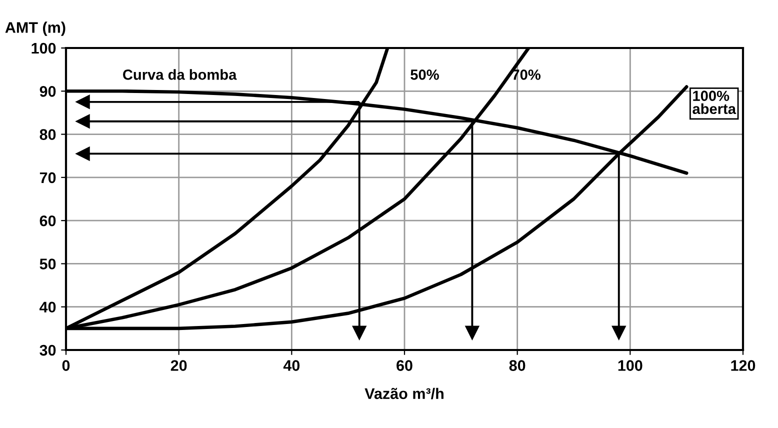 Image resolution: width=778 pixels, height=428 pixels. What do you see at coordinates (424, 75) in the screenshot?
I see `series-label: 50%` at bounding box center [424, 75].